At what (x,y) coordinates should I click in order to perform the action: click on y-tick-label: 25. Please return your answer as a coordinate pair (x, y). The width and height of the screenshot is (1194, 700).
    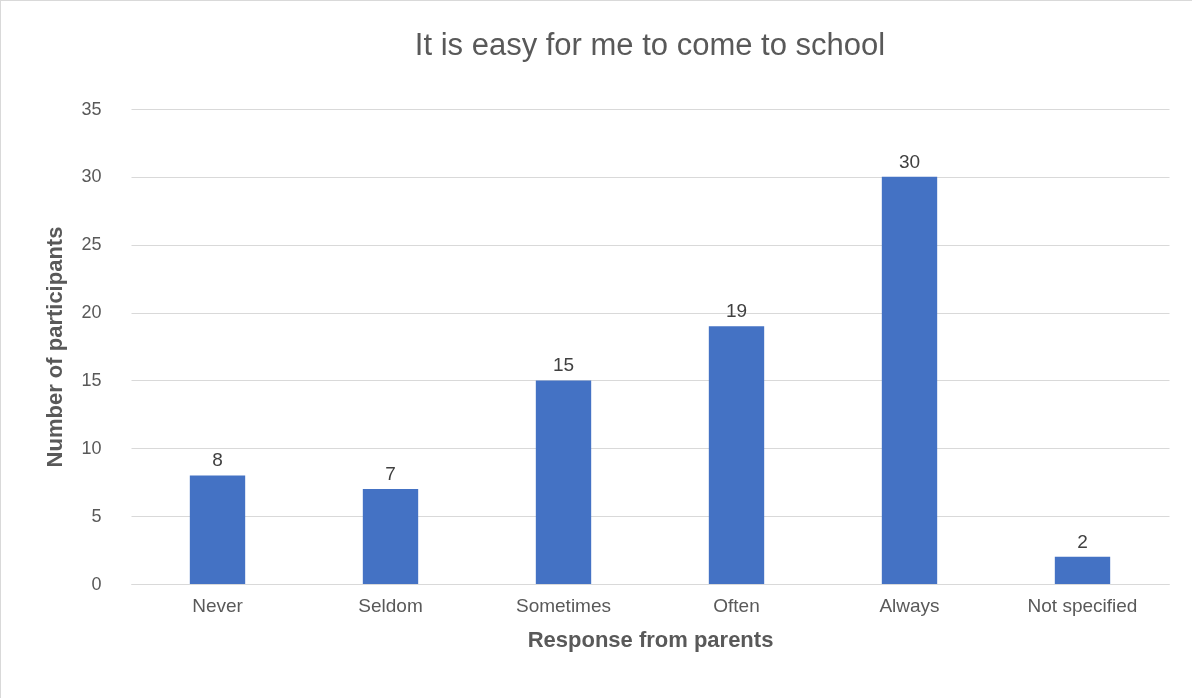
    Looking at the image, I should click on (91, 244).